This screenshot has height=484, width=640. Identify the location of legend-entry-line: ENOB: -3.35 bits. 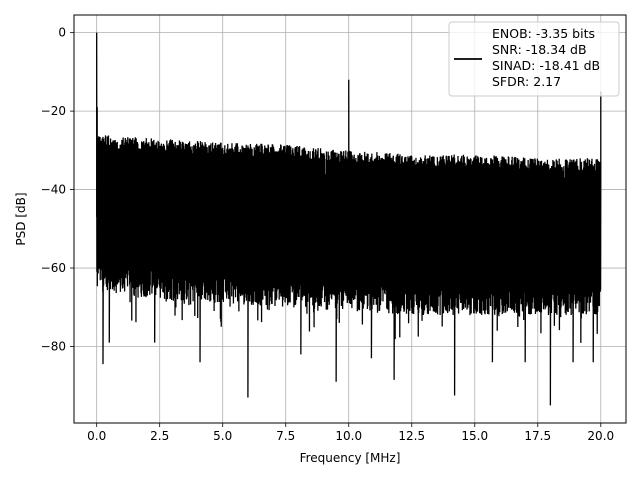
(543, 33).